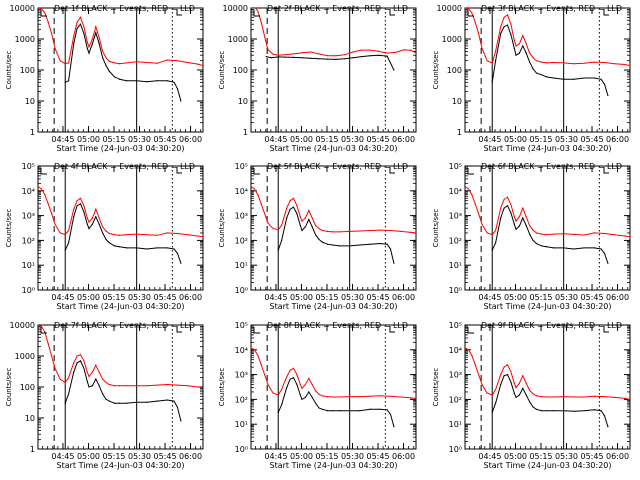 This screenshot has height=480, width=640. I want to click on corner-bracket-icon, so click(606, 12).